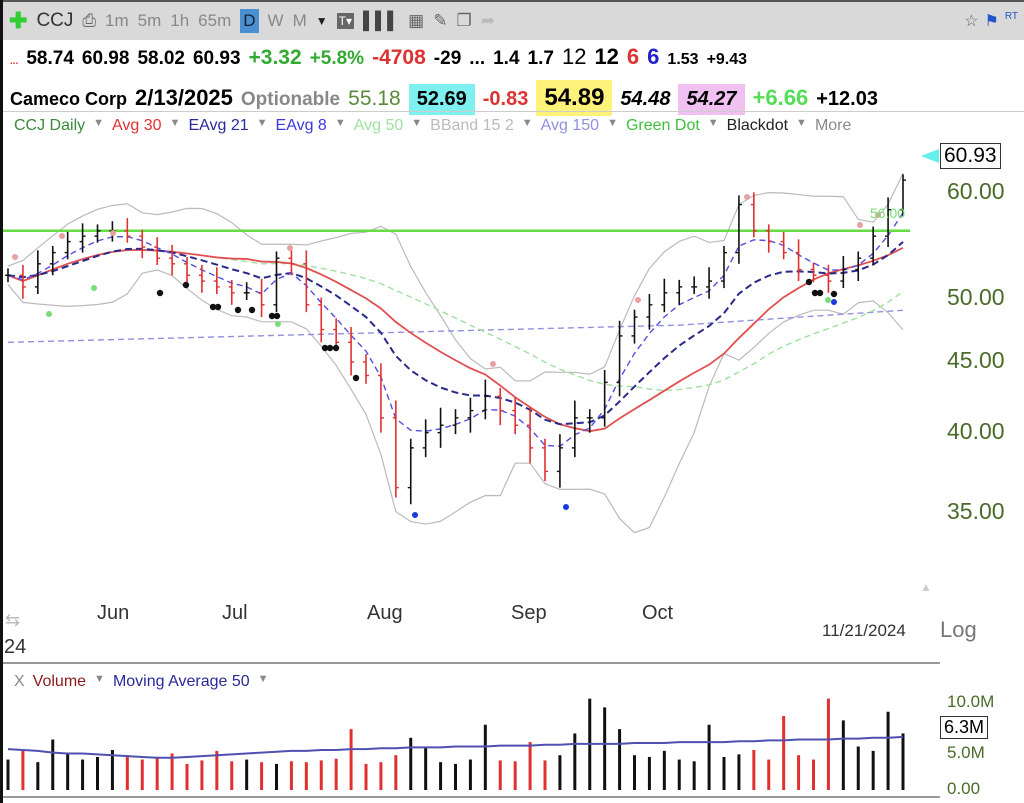 This screenshot has height=803, width=1024. I want to click on pct-change: +5.8%, so click(337, 58).